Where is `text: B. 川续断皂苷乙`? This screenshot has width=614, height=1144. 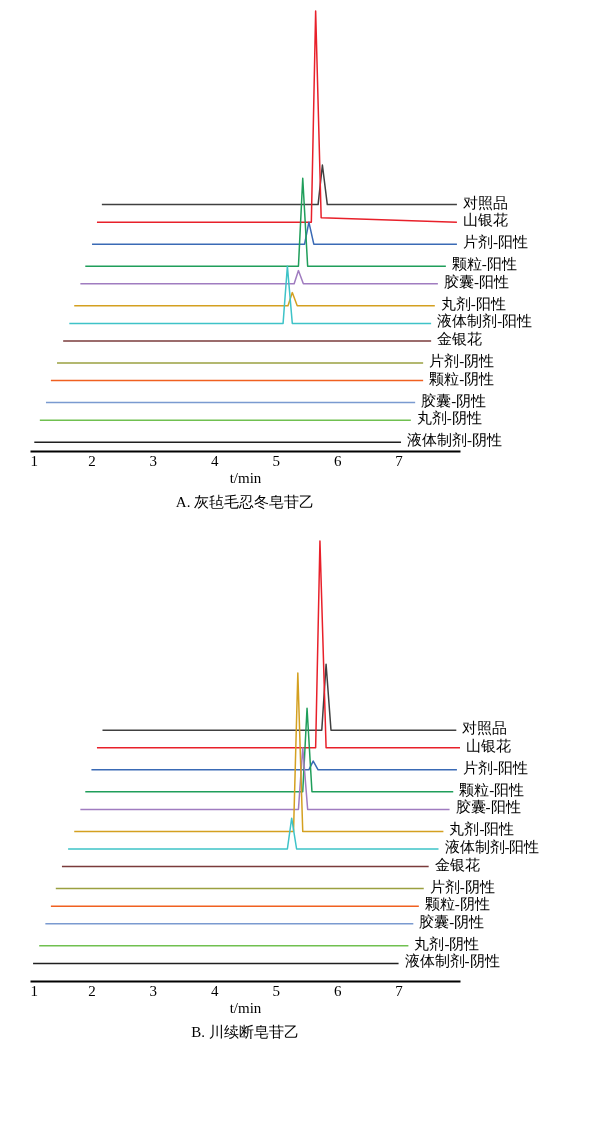 text: B. 川续断皂苷乙 is located at coordinates (245, 1032).